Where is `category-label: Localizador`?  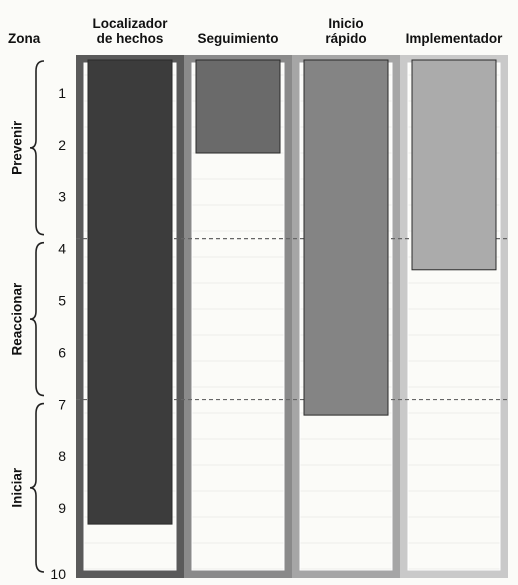 category-label: Localizador is located at coordinates (130, 23).